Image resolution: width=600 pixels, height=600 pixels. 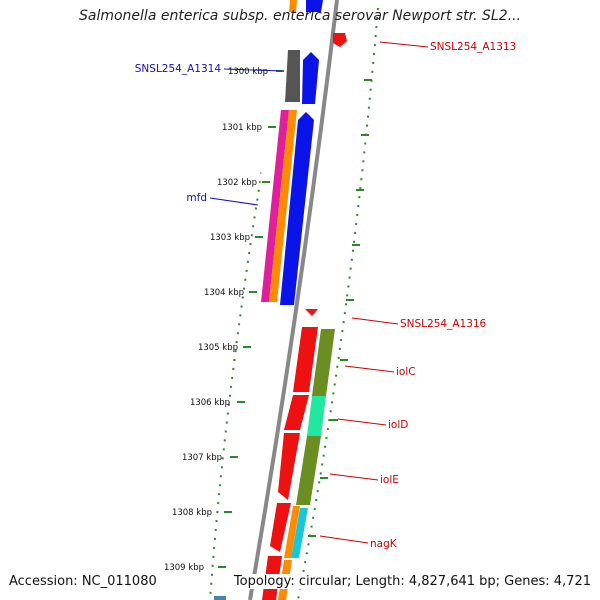 I want to click on gene-label-snsl254-a1313: SNSL254_A1313, so click(x=473, y=47).